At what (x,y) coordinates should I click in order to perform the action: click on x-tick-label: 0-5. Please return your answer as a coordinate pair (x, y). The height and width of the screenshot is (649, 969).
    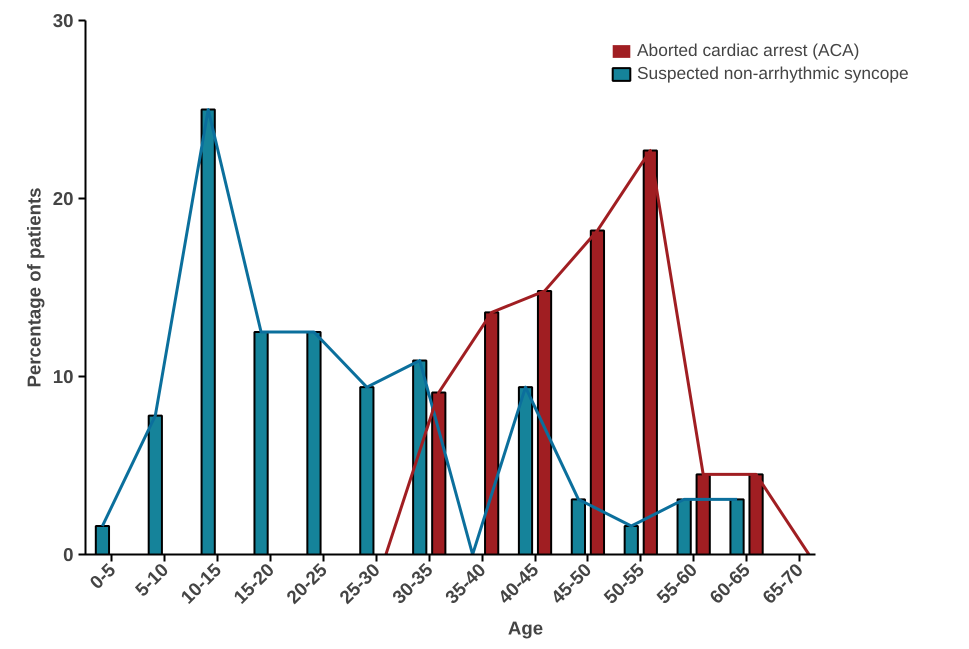
    Looking at the image, I should click on (102, 576).